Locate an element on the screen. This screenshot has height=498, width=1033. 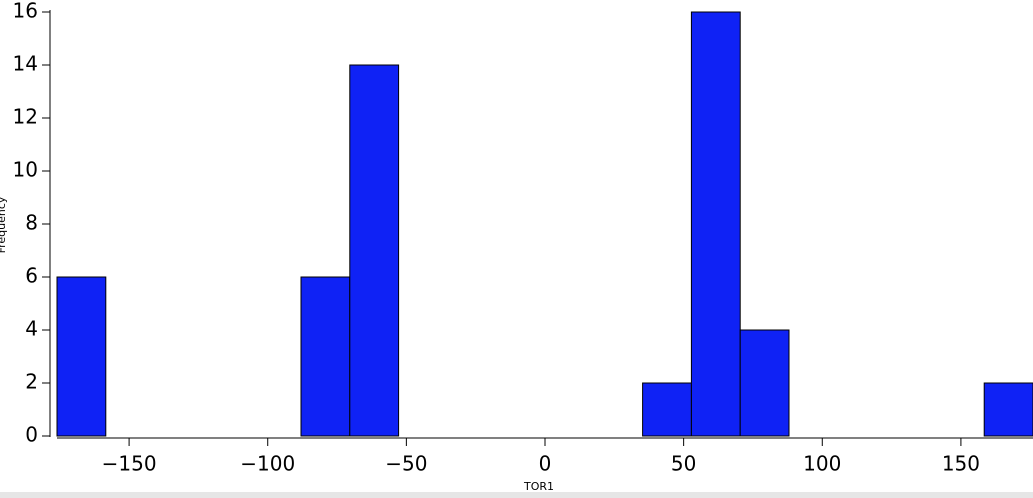
x-tick-label: −150 is located at coordinates (129, 464).